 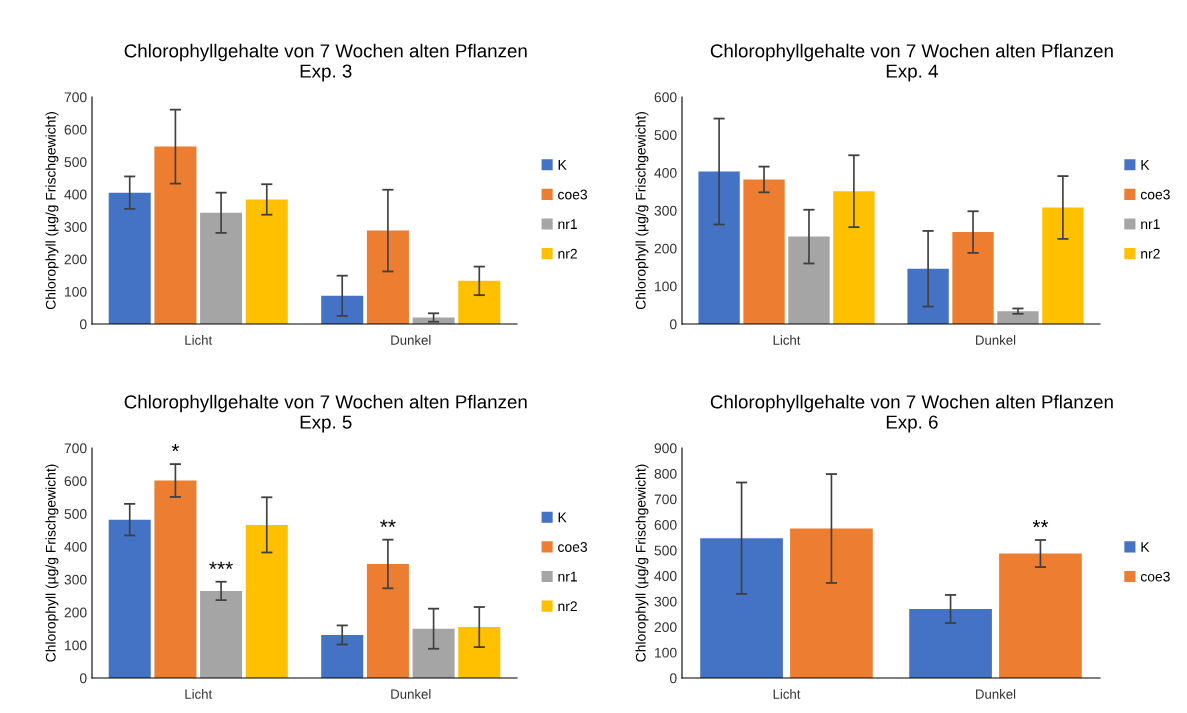 What do you see at coordinates (911, 413) in the screenshot?
I see `chart-title: Chlorophyllgehalte von 7 Wochen alten Pflanzen Exp. 6` at bounding box center [911, 413].